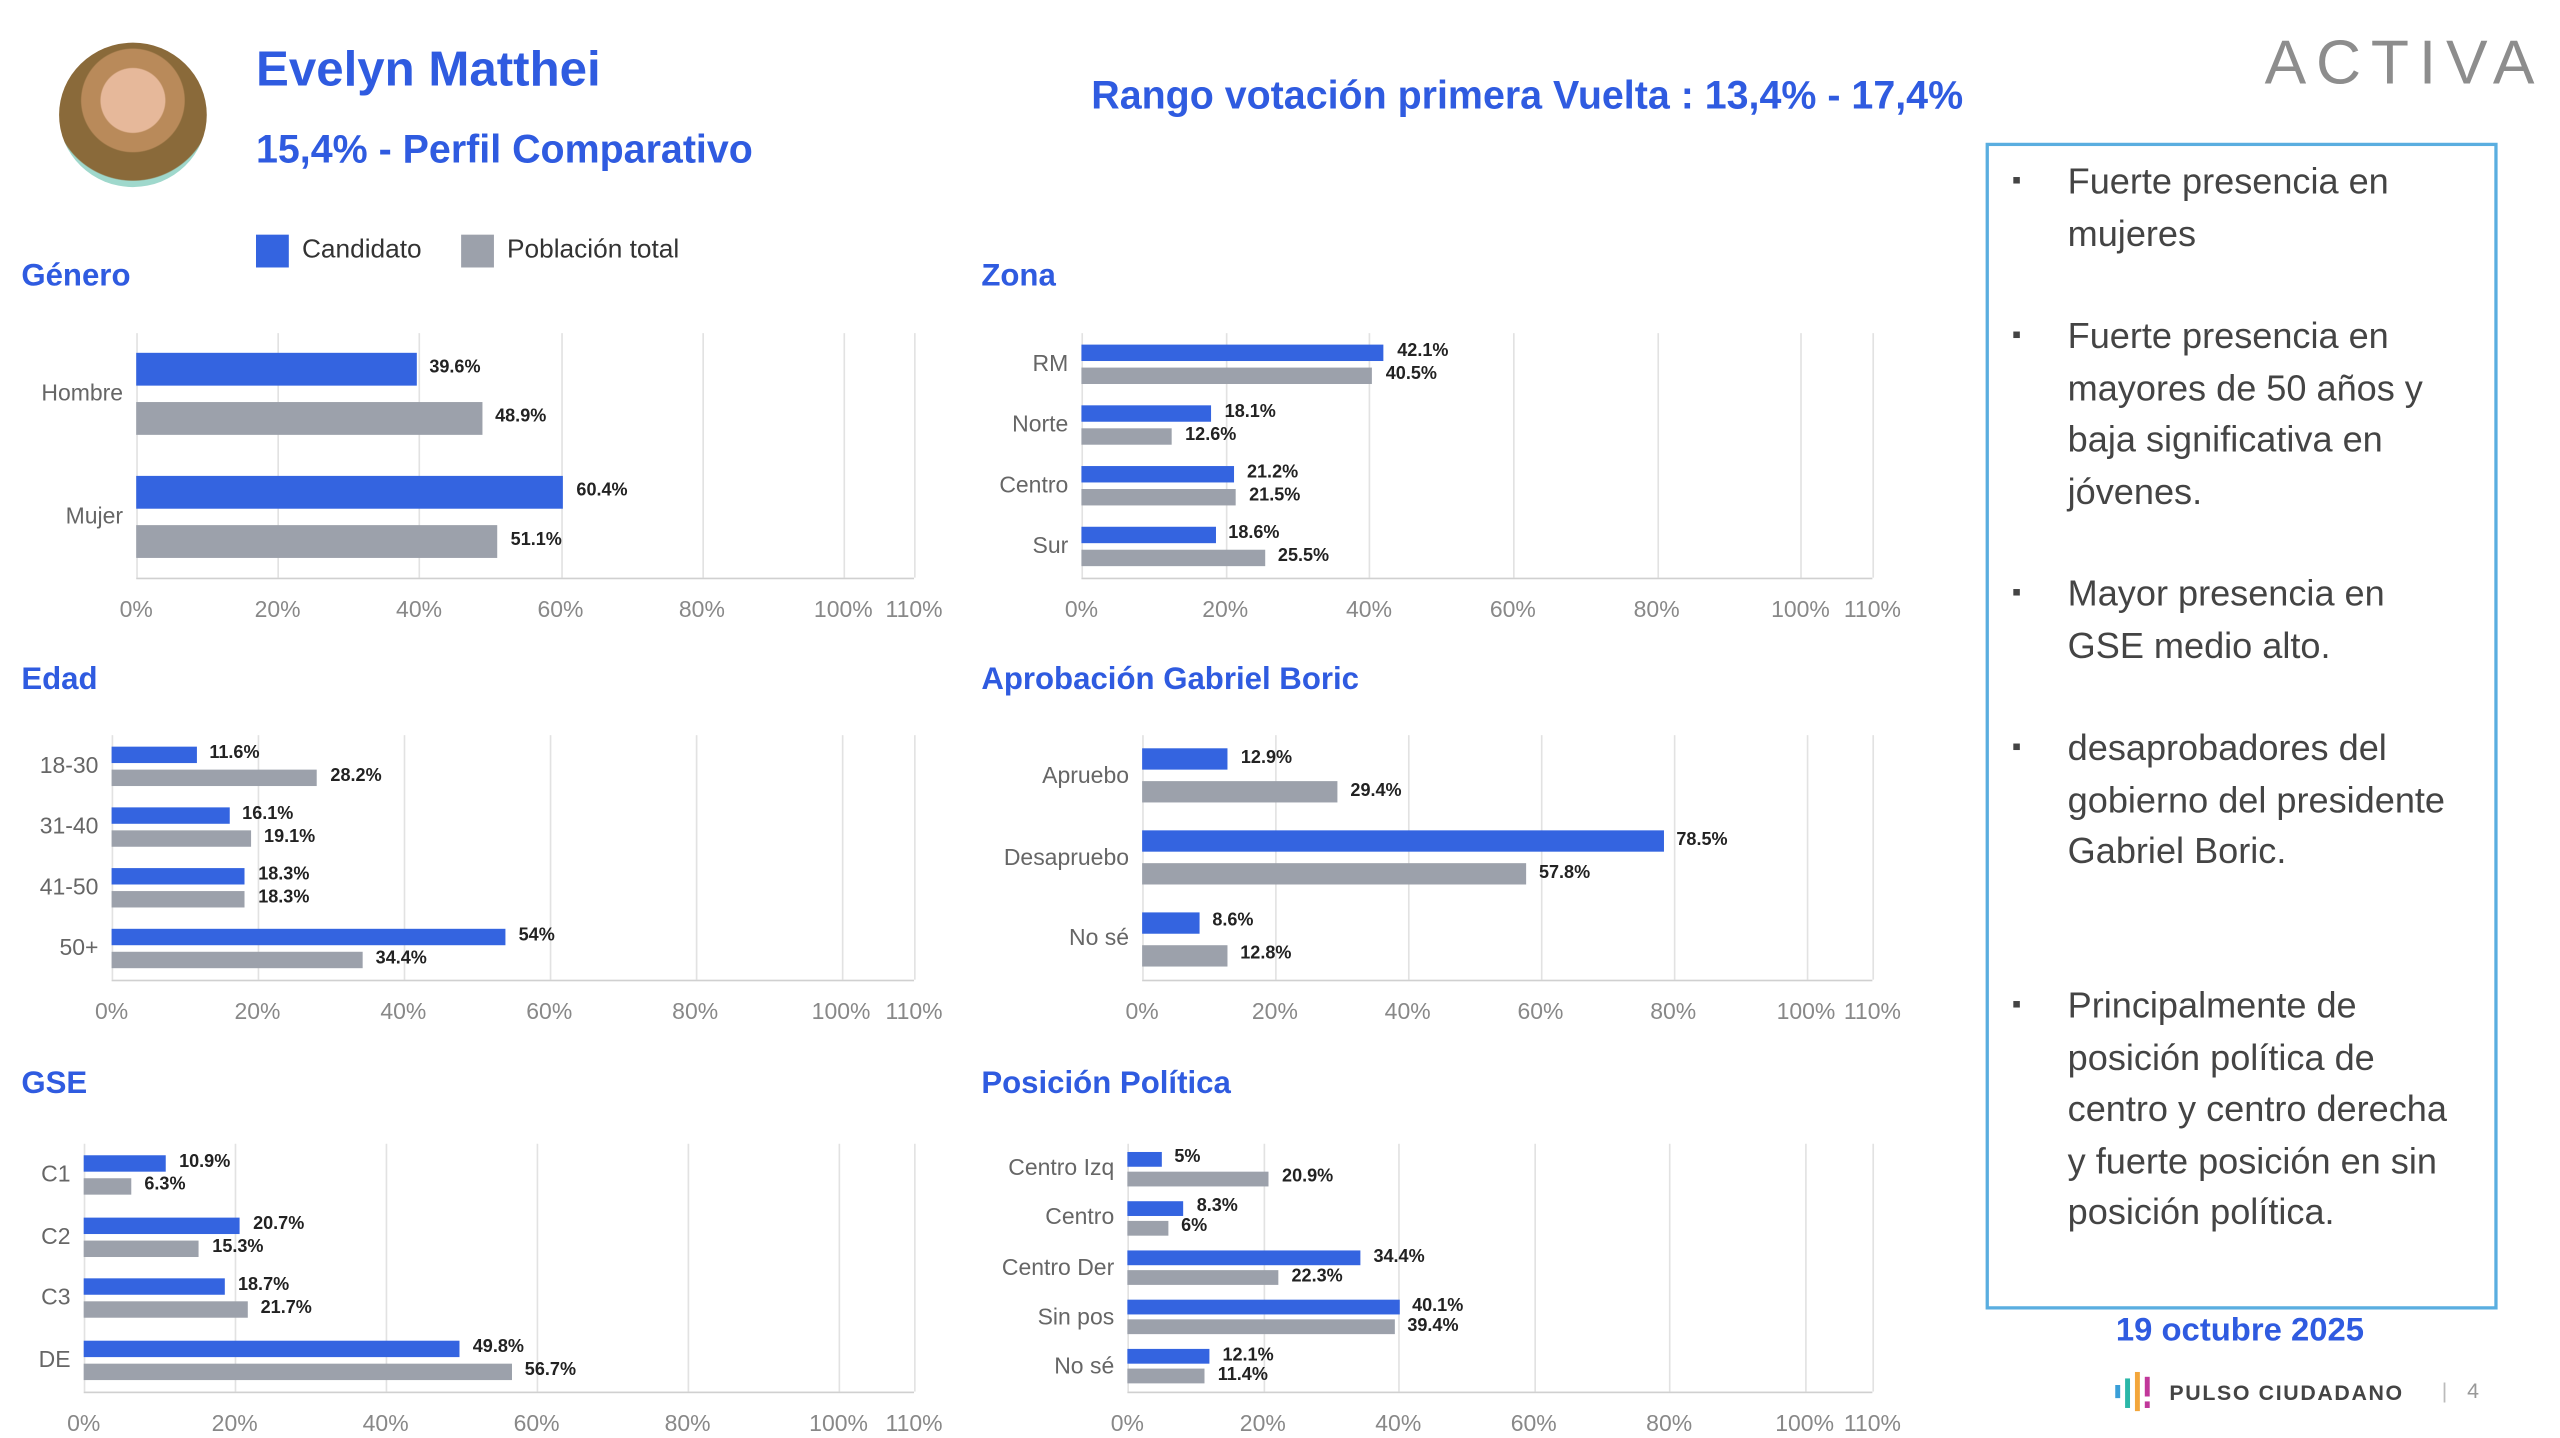  What do you see at coordinates (2132, 1391) in the screenshot?
I see `pulso-logo-icon` at bounding box center [2132, 1391].